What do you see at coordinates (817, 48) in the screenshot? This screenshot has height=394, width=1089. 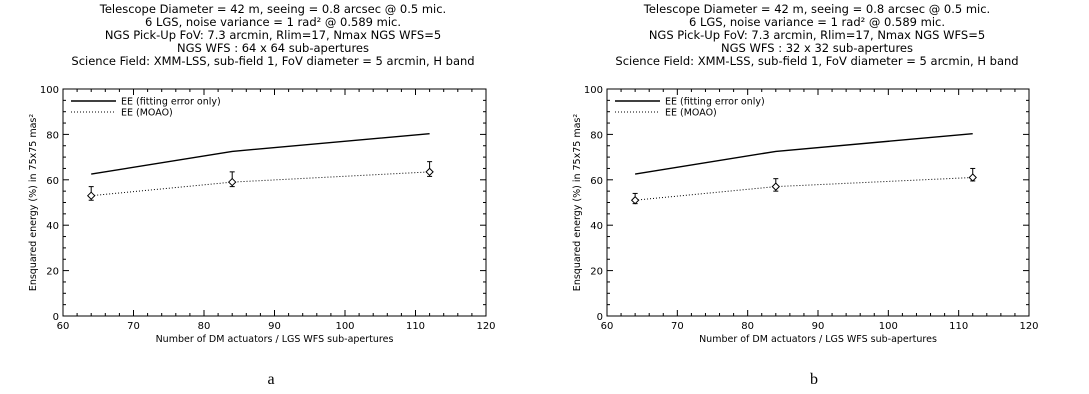 I see `chart-title-line: NGS WFS : 32 x 32 sub-apertures` at bounding box center [817, 48].